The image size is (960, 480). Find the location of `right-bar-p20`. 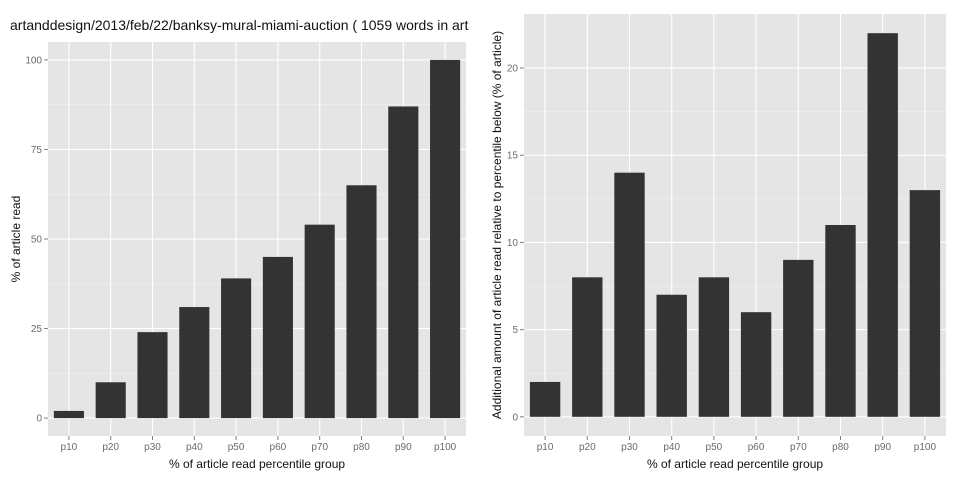

right-bar-p20 is located at coordinates (587, 347).